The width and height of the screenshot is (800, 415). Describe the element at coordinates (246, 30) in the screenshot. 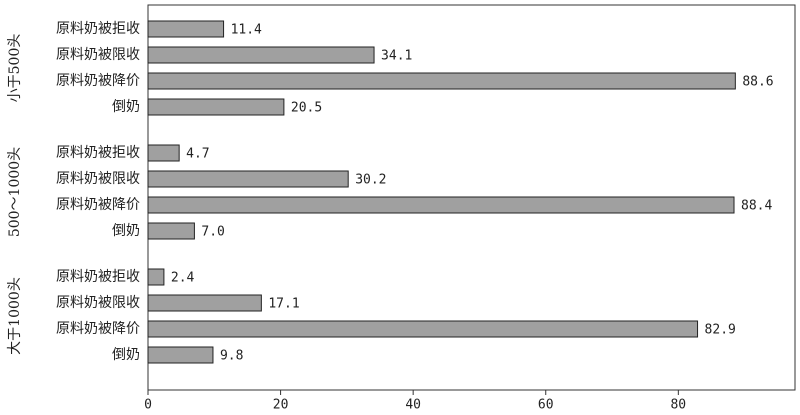

I see `value-label: 11.4` at that location.